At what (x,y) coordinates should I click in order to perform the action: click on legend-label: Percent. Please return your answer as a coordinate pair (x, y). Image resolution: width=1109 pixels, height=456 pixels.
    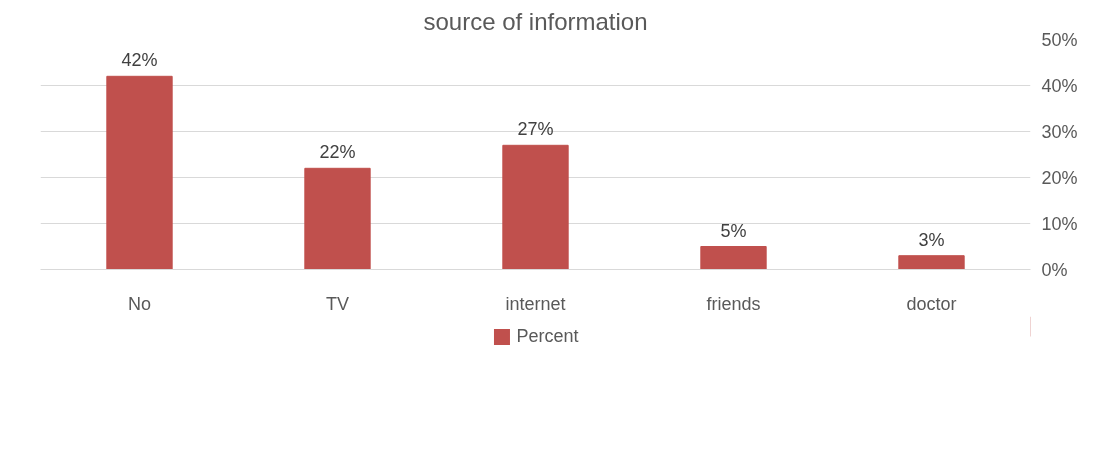
    Looking at the image, I should click on (547, 336).